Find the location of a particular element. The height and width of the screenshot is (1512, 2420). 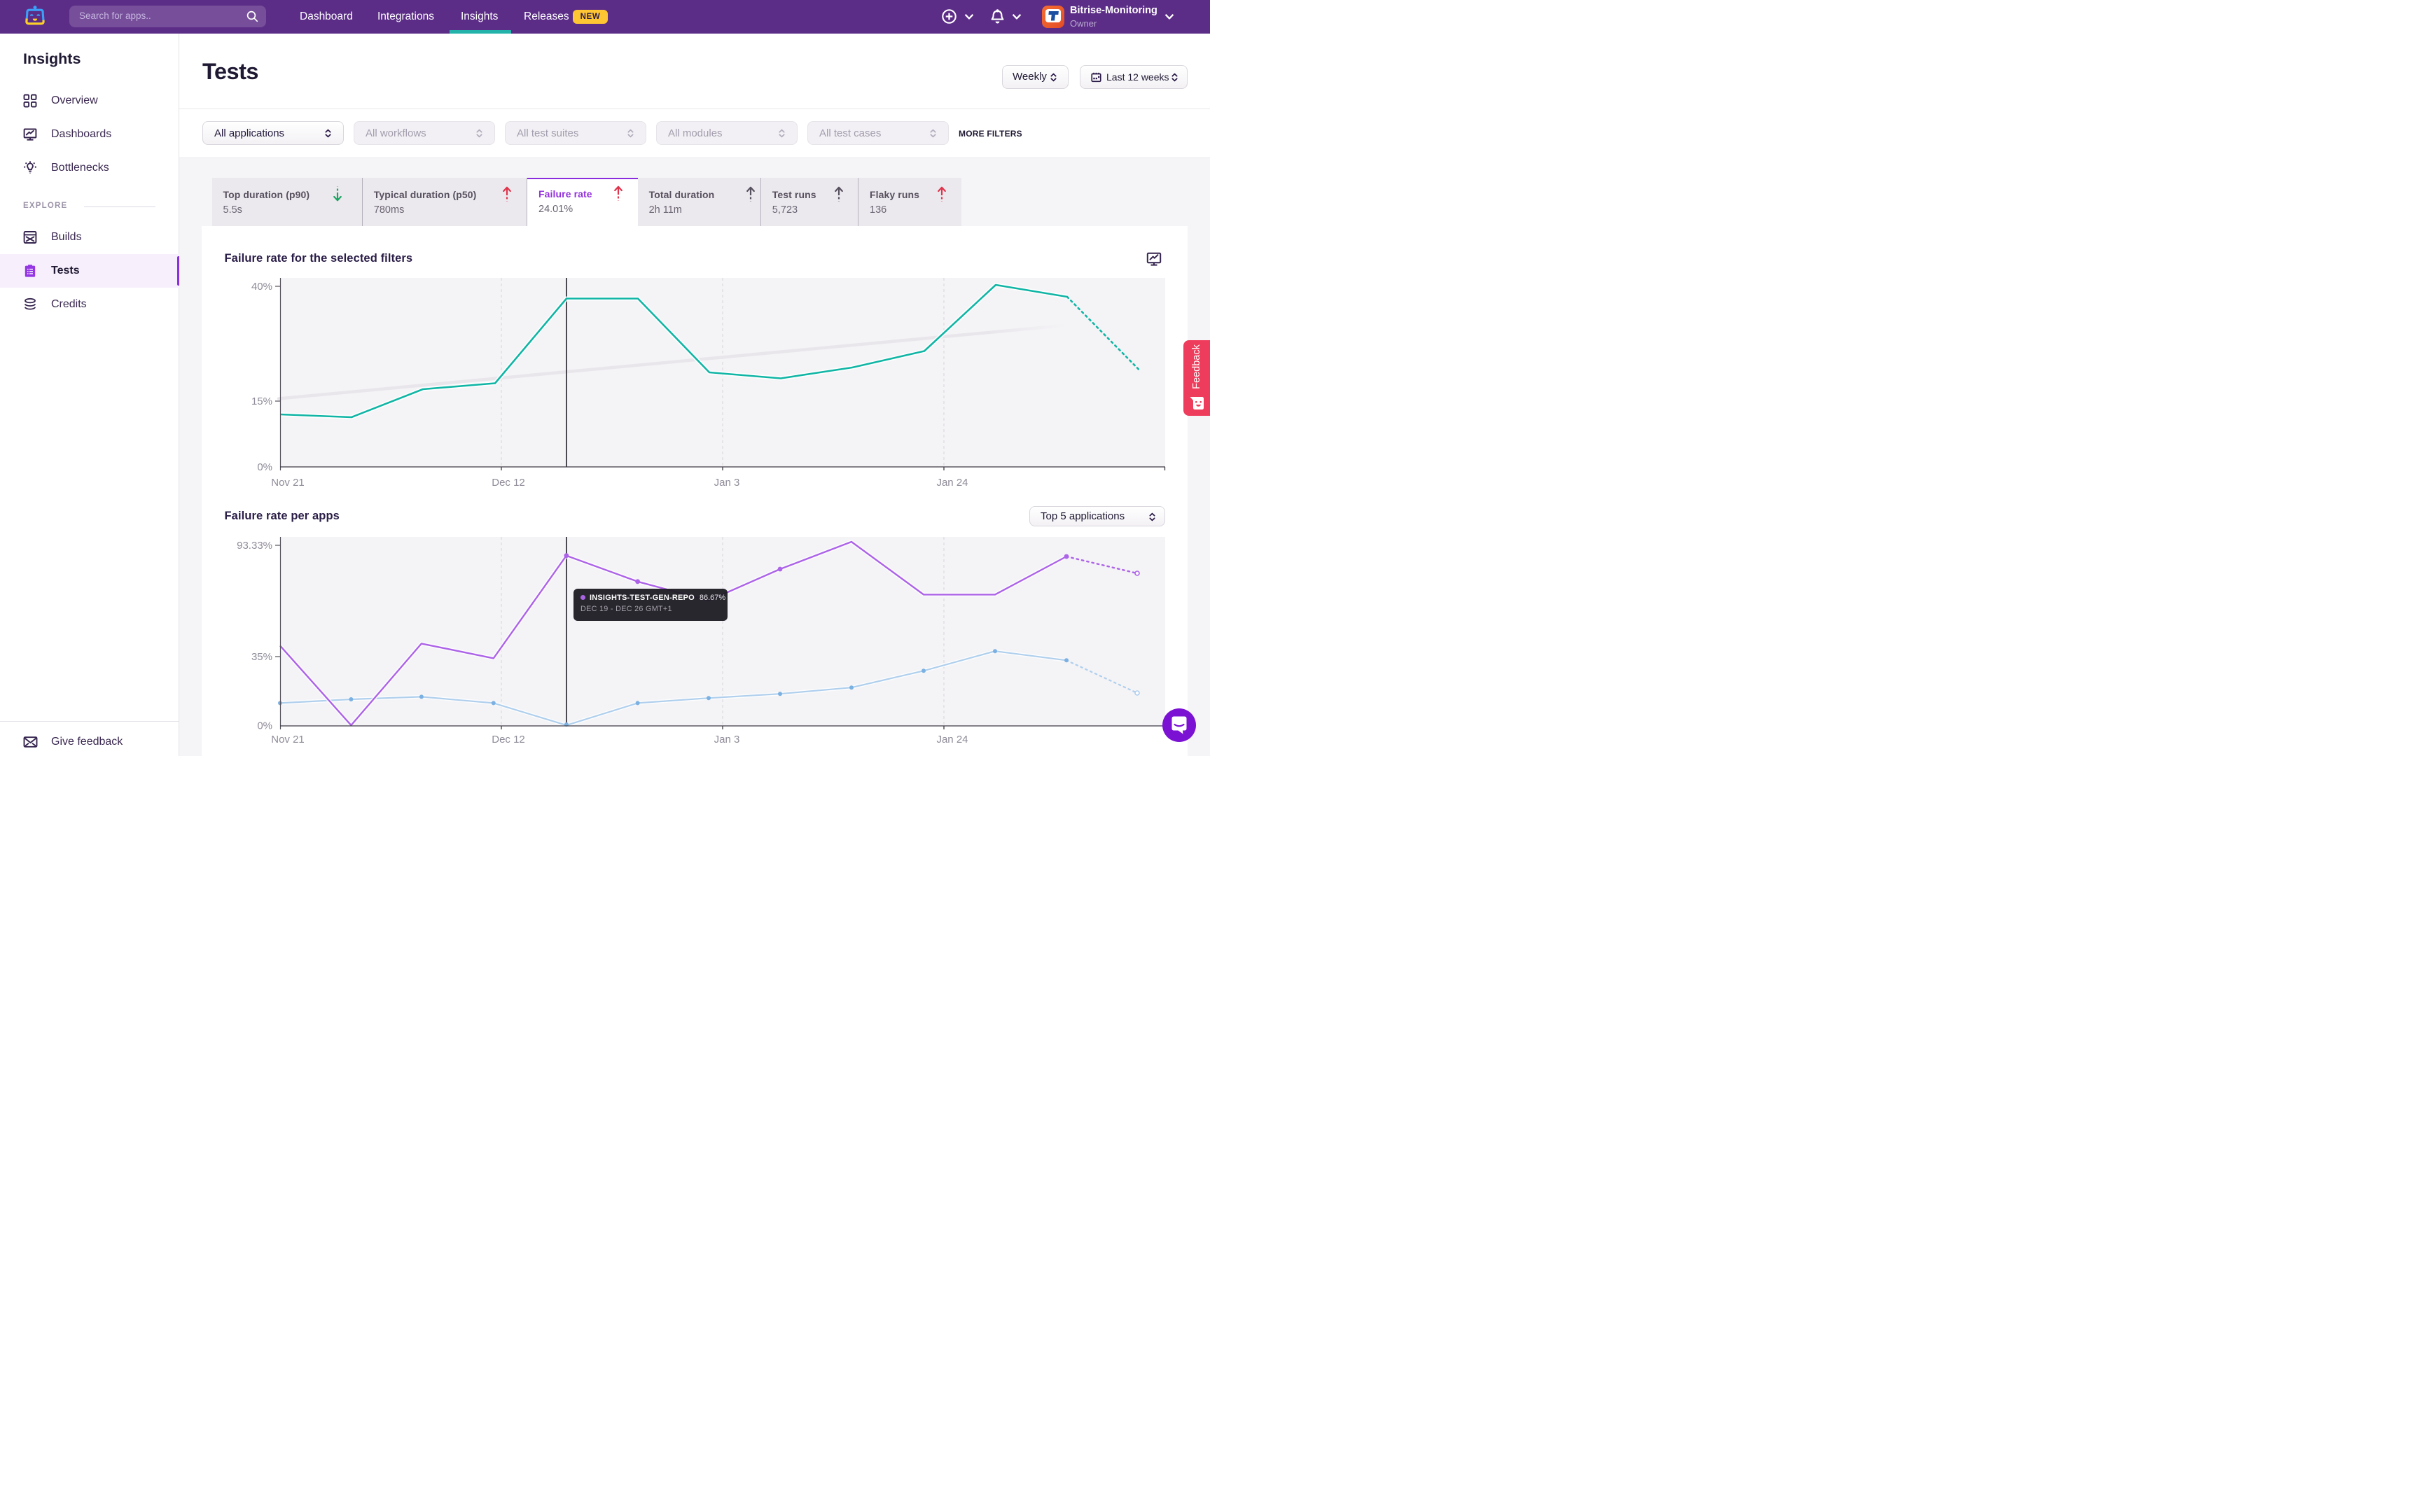

svg-text: 35% is located at coordinates (261, 657).